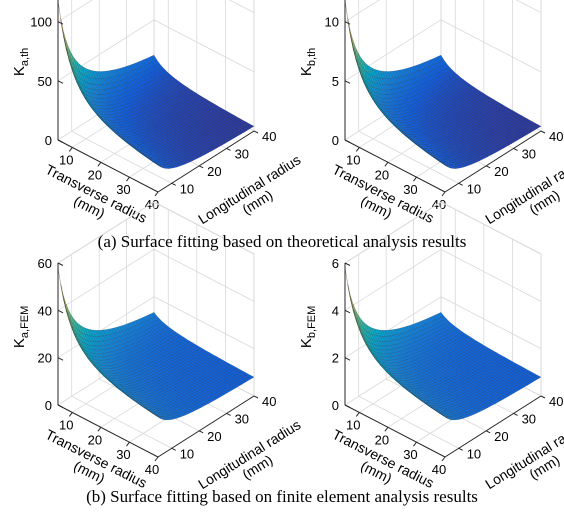  Describe the element at coordinates (45, 263) in the screenshot. I see `z-tick-label: 60` at that location.